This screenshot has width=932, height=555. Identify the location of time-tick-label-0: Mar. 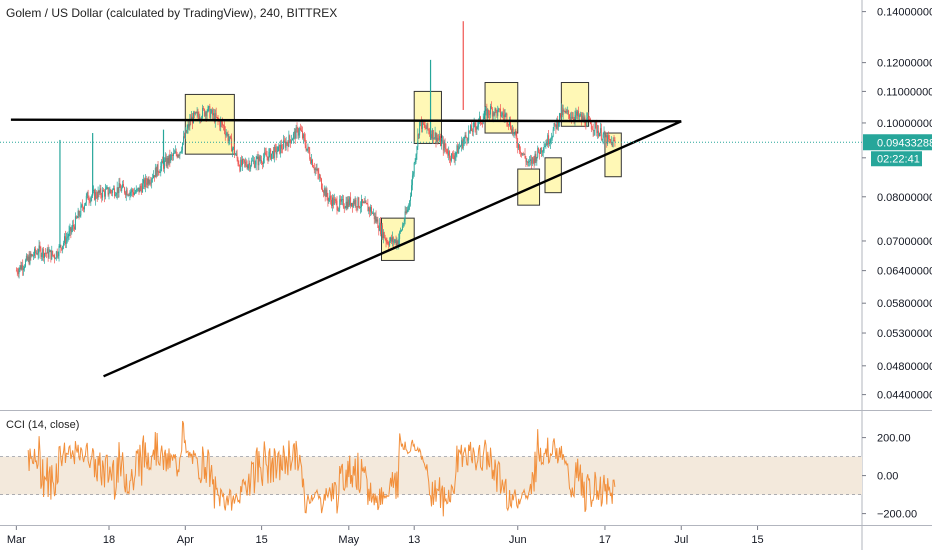
(16, 540).